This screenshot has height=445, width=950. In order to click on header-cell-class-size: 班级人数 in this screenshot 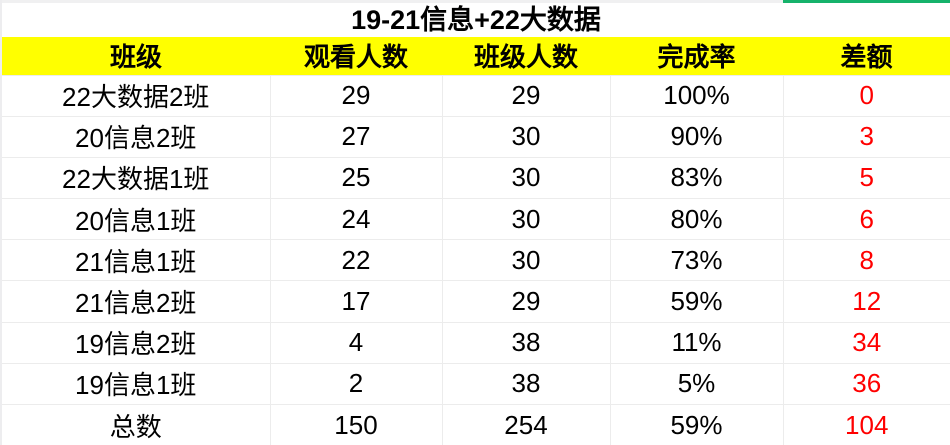, I will do `click(526, 56)`.